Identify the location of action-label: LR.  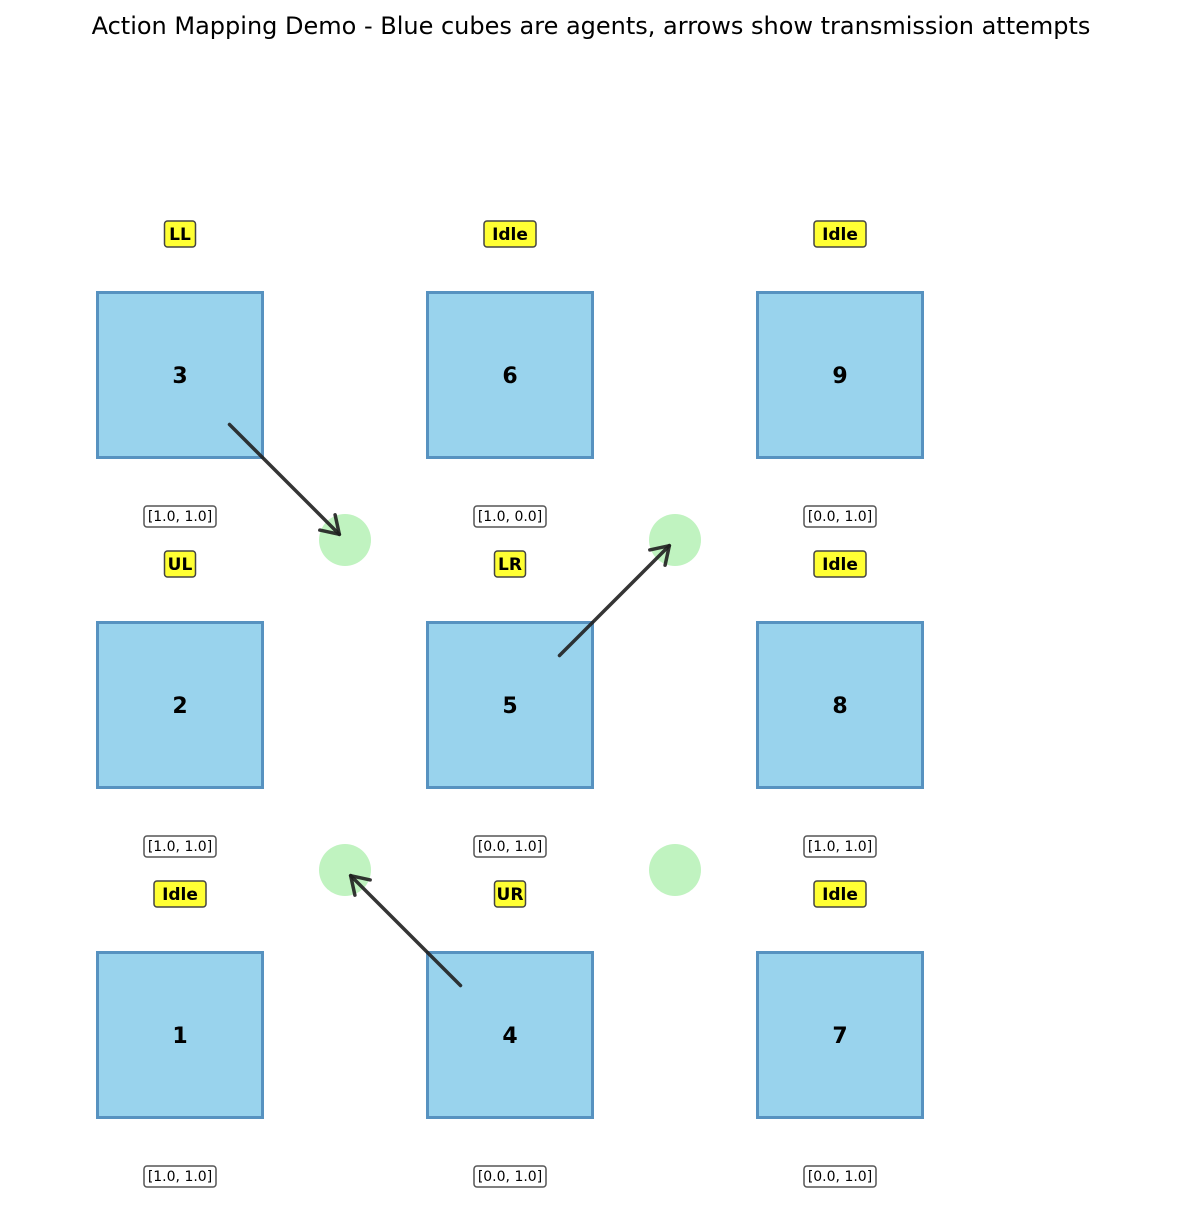
(510, 565).